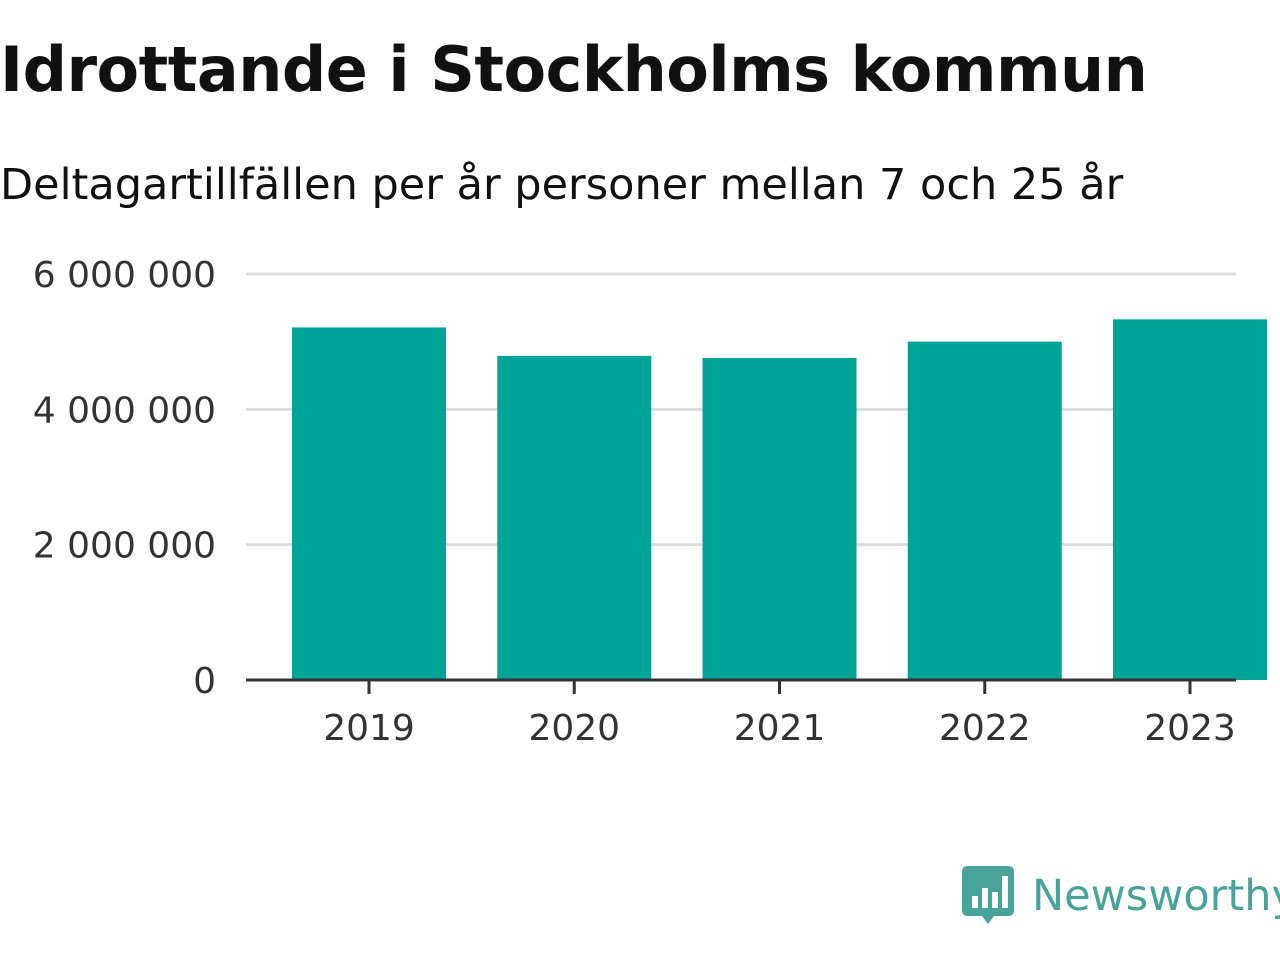  I want to click on x-tick-label: 2023, so click(1190, 728).